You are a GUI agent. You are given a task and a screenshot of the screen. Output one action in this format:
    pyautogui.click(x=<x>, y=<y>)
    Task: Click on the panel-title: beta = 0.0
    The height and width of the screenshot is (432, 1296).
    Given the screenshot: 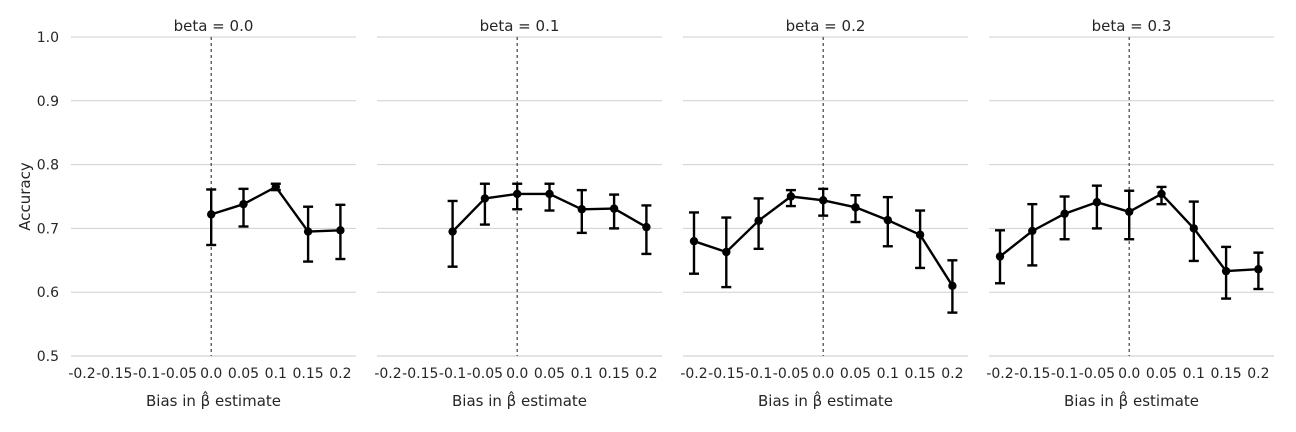 What is the action you would take?
    pyautogui.click(x=214, y=26)
    